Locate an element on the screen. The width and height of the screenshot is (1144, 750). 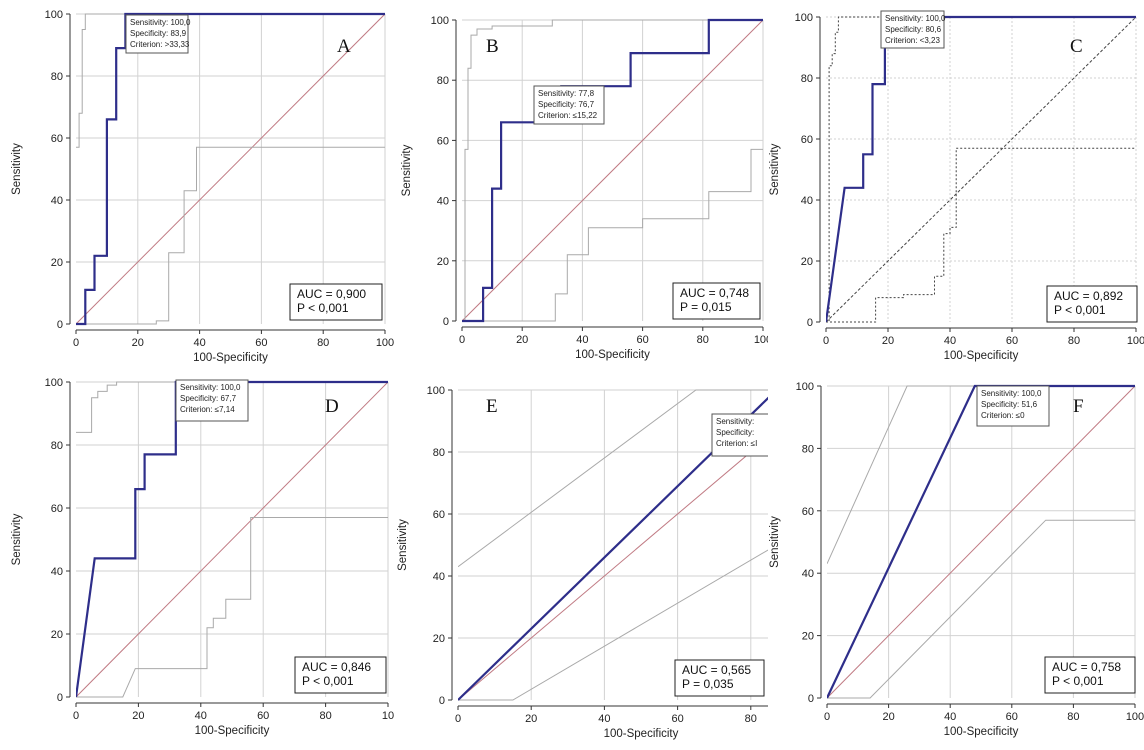
panel-letter: A is located at coordinates (344, 46).